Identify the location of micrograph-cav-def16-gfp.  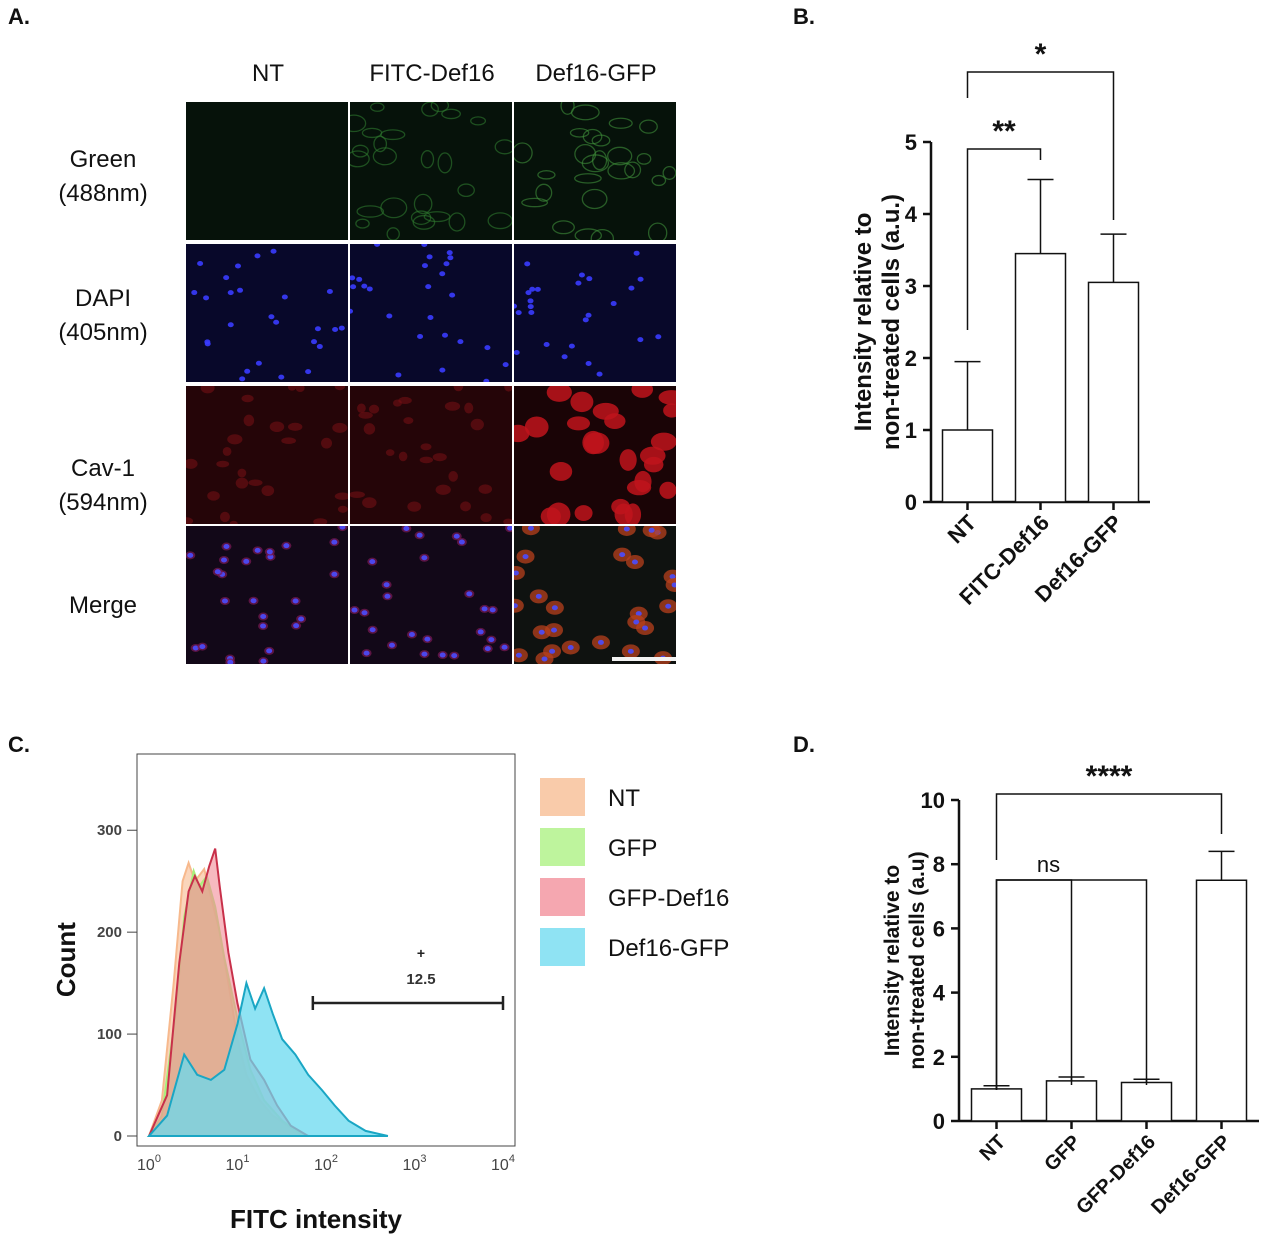
(595, 455).